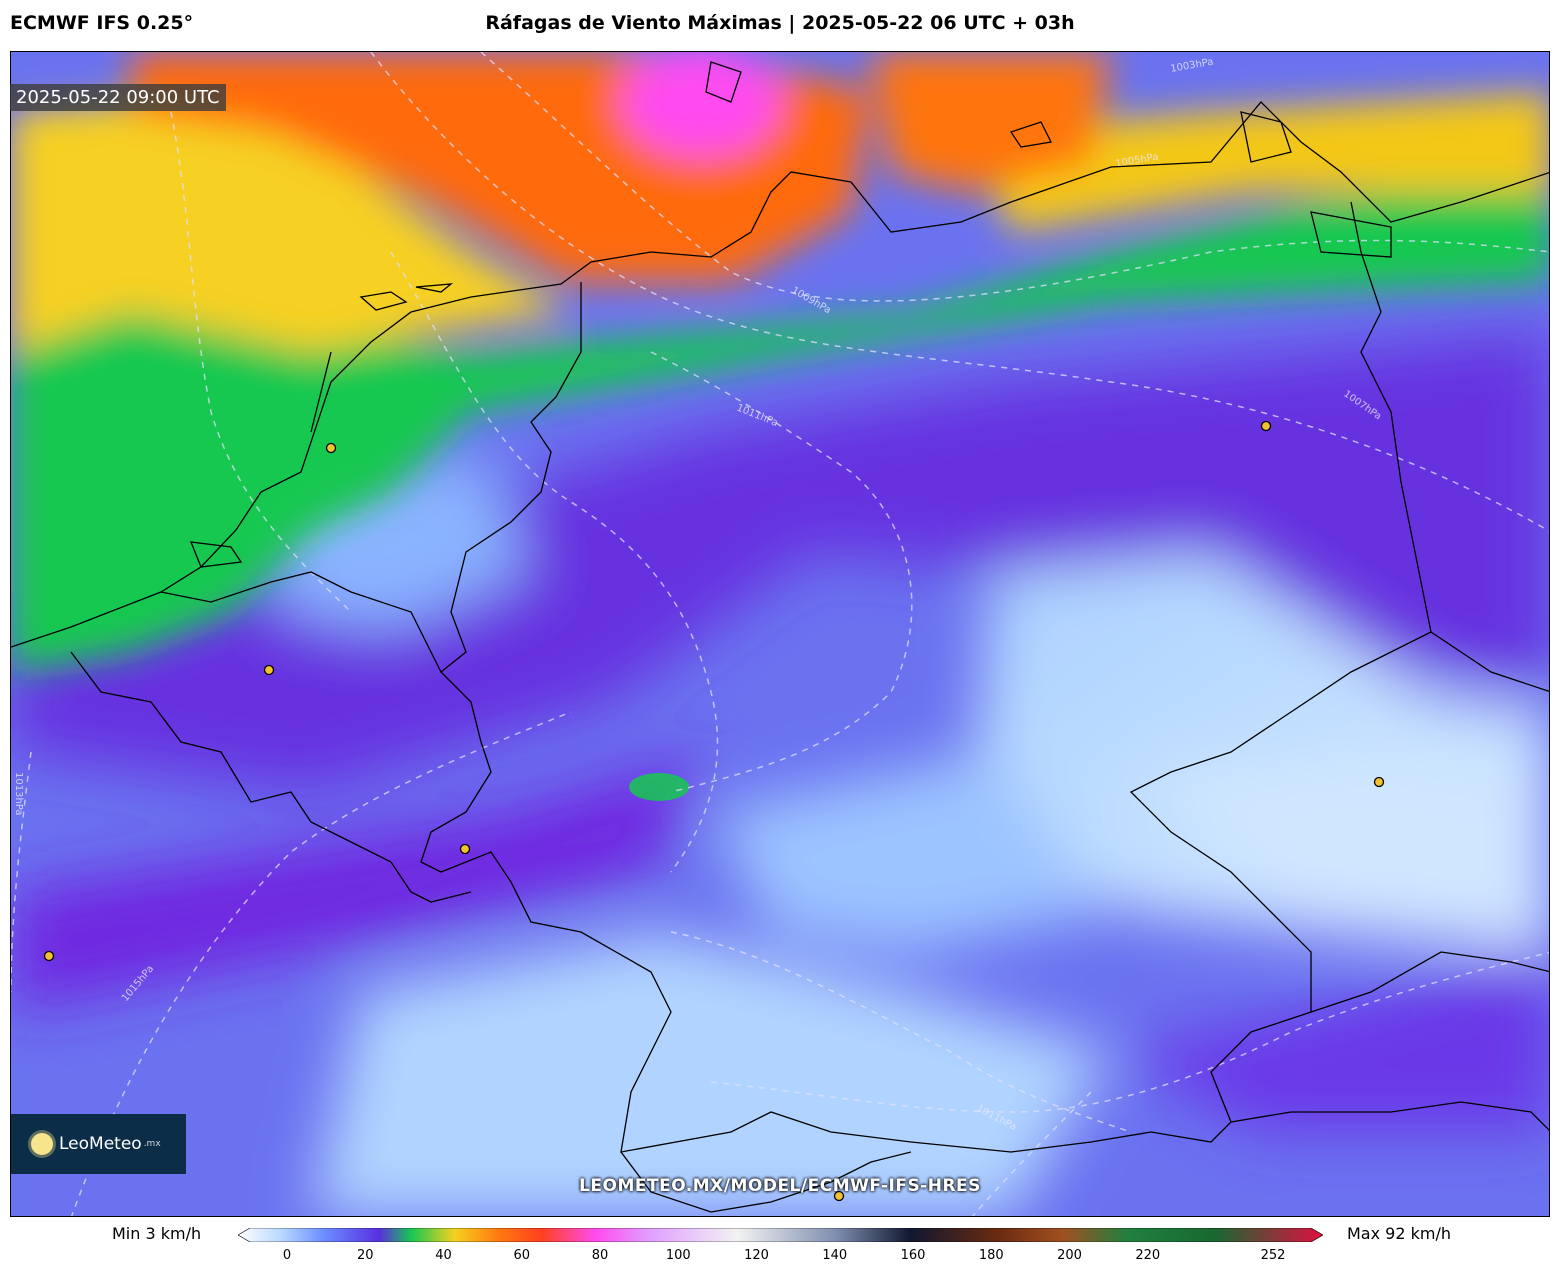  I want to click on logo-text: LeoMeteo, so click(100, 1144).